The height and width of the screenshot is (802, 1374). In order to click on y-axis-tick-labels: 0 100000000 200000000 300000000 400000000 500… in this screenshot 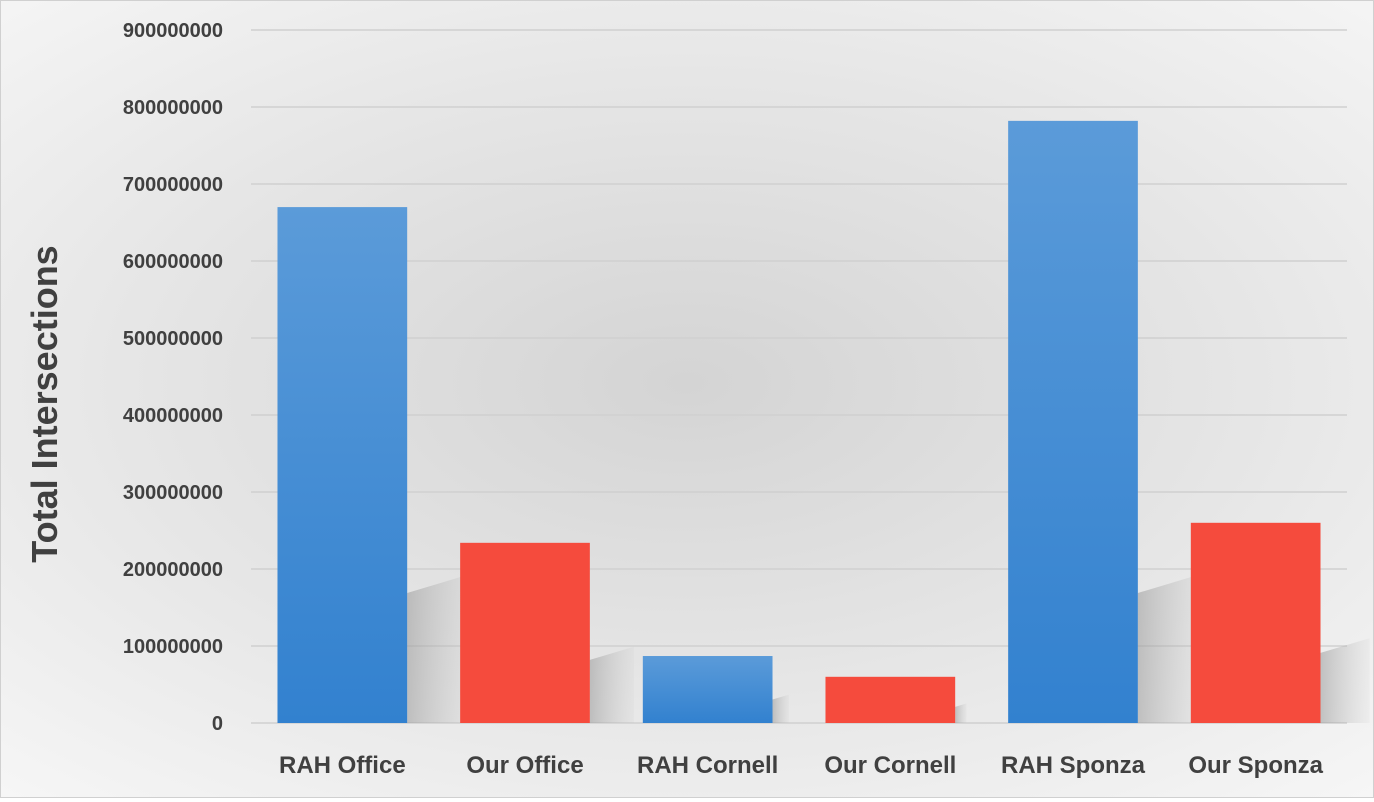, I will do `click(173, 377)`.